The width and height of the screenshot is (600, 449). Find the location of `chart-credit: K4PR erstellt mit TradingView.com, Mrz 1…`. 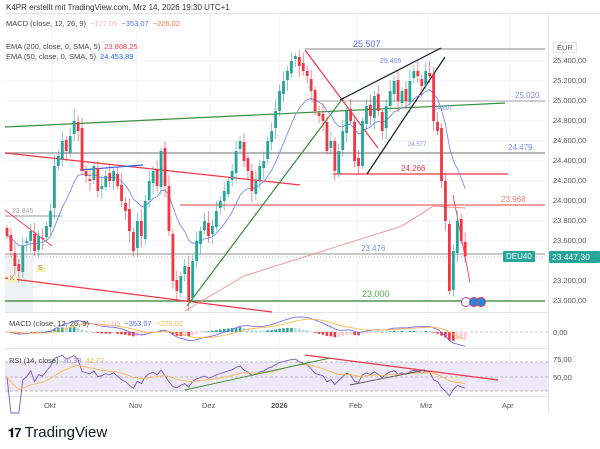

chart-credit: K4PR erstellt mit TradingView.com, Mrz 1… is located at coordinates (118, 7).